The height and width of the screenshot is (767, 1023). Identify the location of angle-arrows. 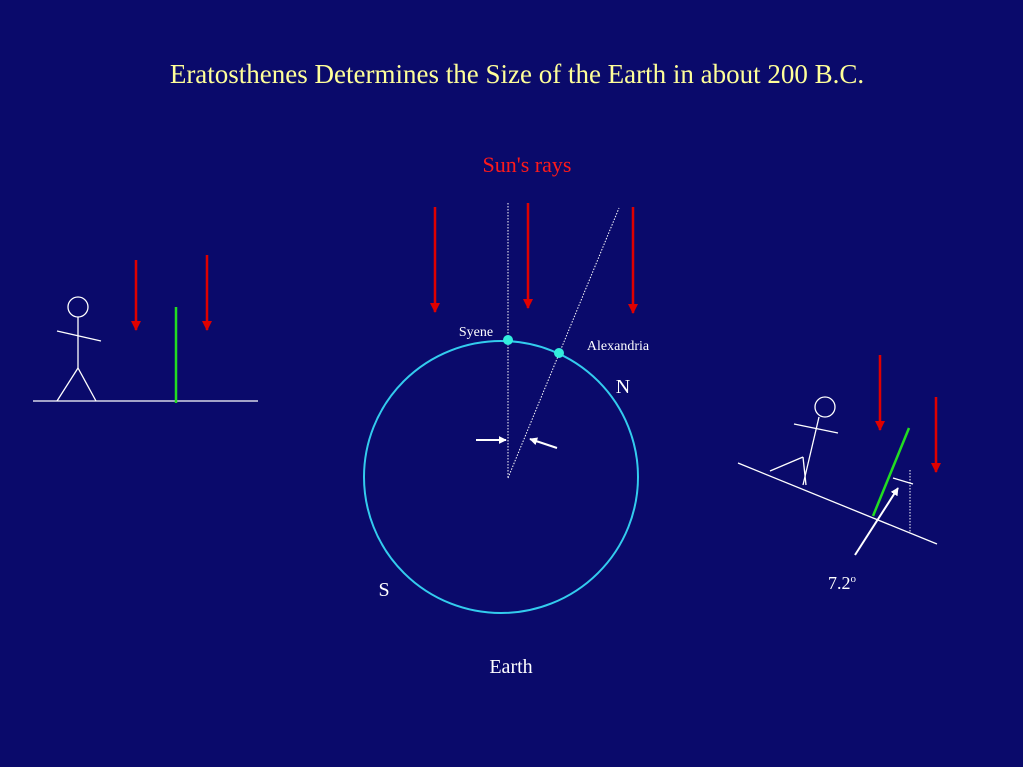
(687, 496).